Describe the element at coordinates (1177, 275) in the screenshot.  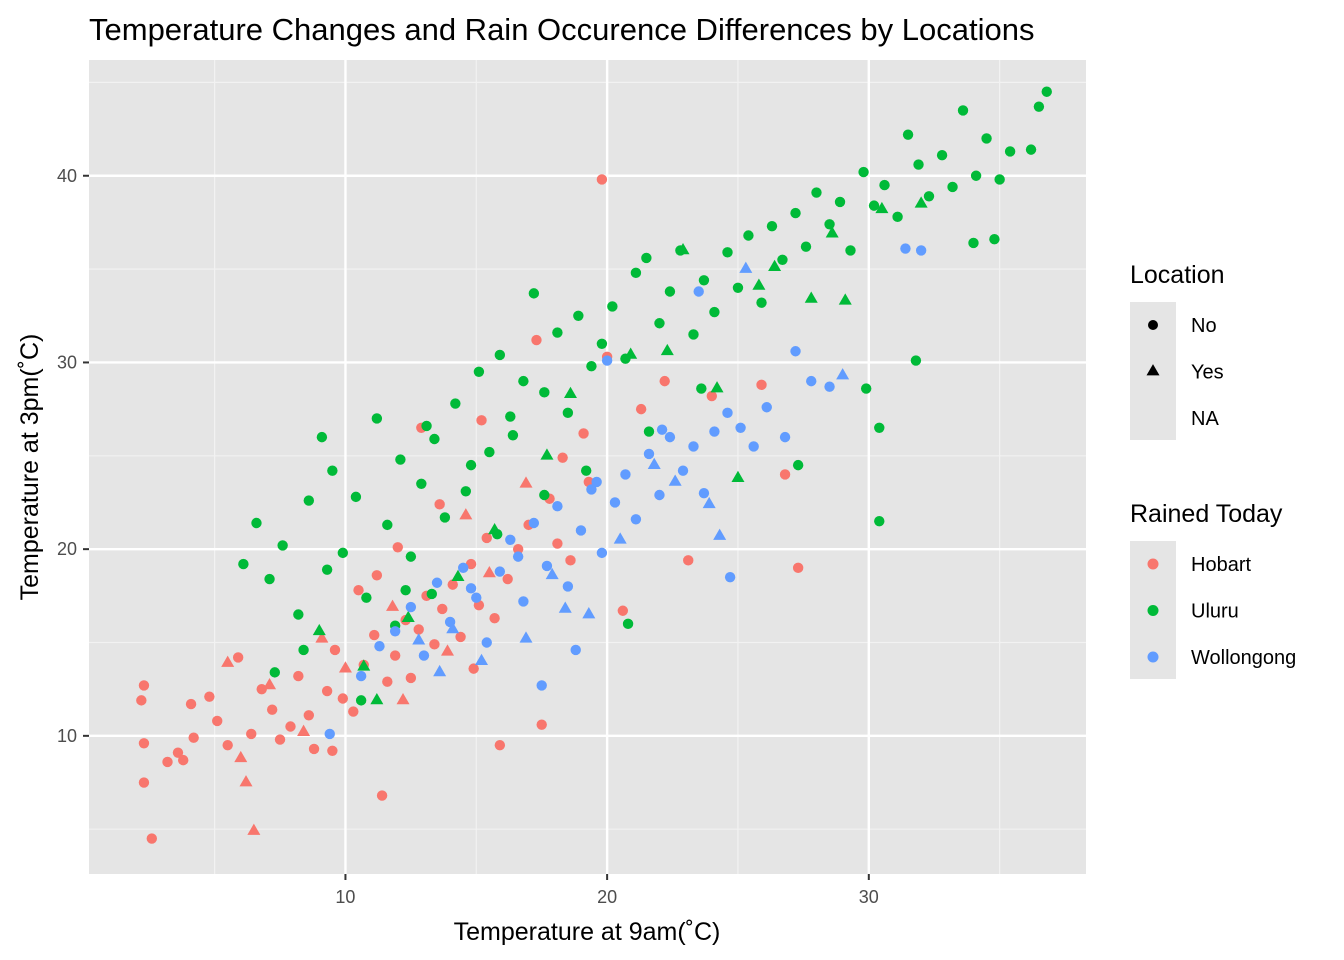
I see `shape-legend-title: Location` at that location.